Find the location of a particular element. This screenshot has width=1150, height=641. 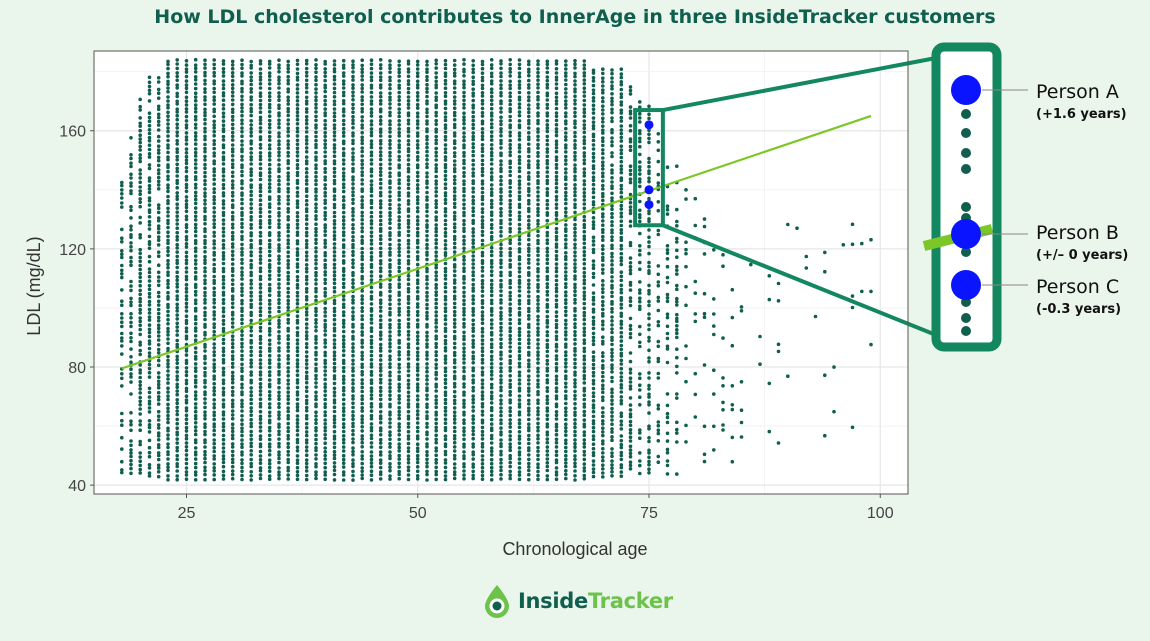

person-name-label: Person A is located at coordinates (1077, 92).